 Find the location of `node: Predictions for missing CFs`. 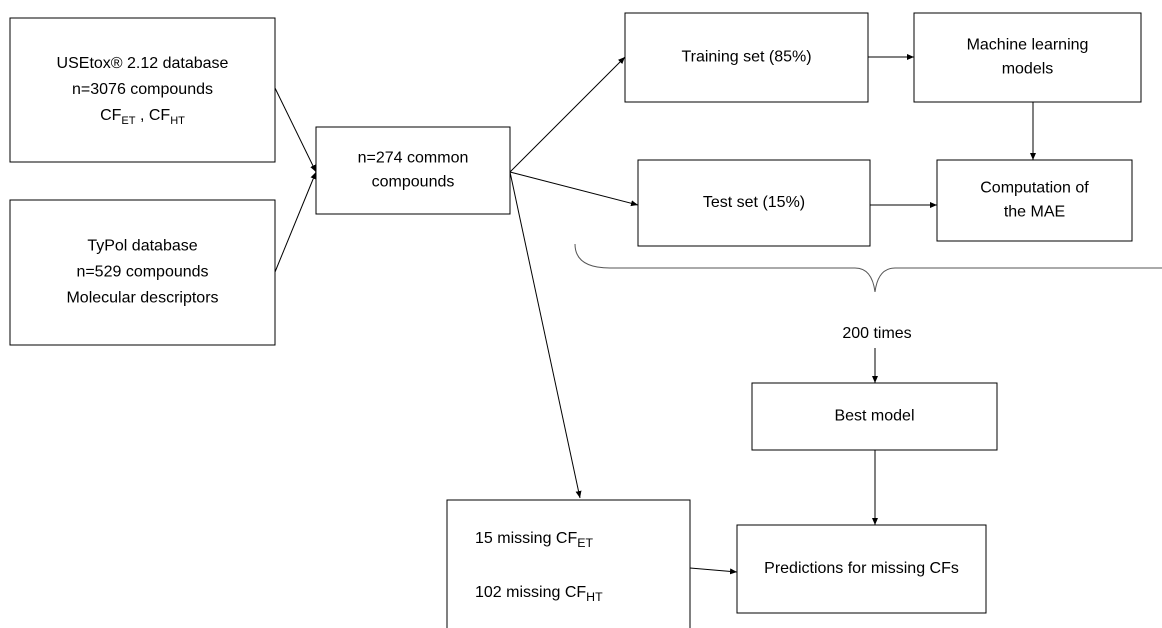

node: Predictions for missing CFs is located at coordinates (861, 569).